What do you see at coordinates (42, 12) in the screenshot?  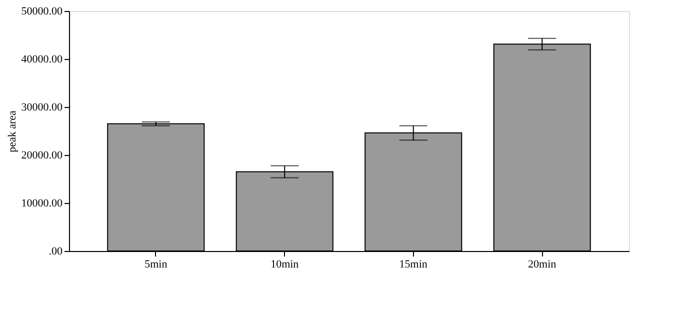 I see `y-tick-label: 50000.00` at bounding box center [42, 12].